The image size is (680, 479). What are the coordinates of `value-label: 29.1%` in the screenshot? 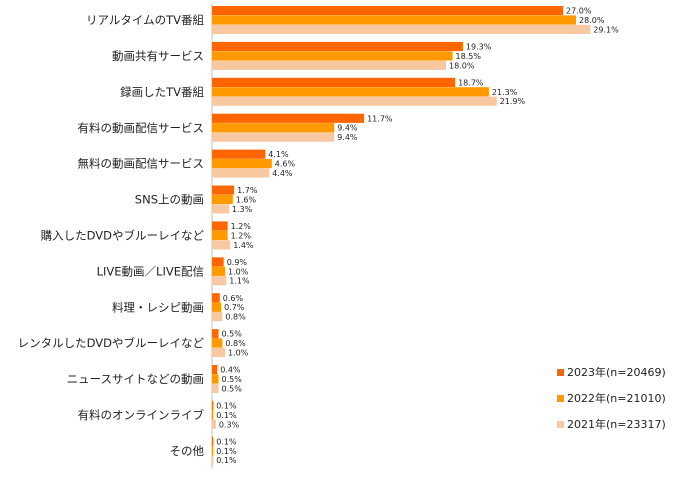 It's located at (606, 29).